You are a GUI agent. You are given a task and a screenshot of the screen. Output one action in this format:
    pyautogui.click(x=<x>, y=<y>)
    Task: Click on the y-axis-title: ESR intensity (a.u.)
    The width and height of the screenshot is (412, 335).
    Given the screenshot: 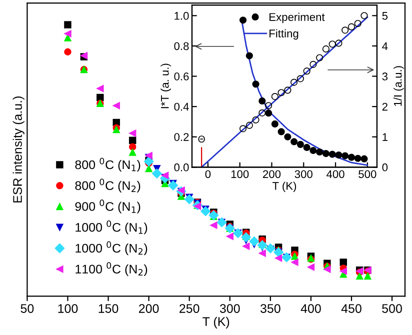 What is the action you would take?
    pyautogui.click(x=18, y=149)
    